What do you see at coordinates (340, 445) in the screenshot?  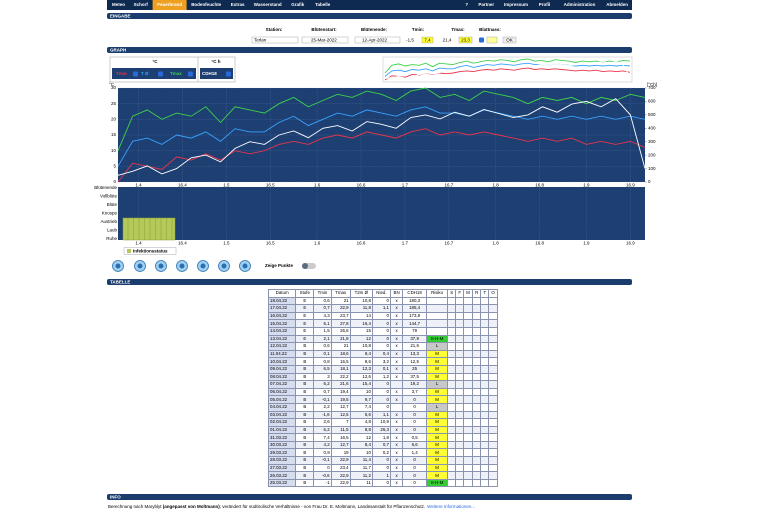 I see `table-cell: 12,7` at bounding box center [340, 445].